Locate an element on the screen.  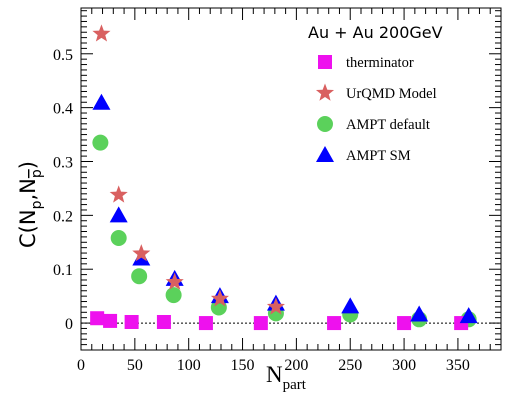
legend-marker-therminator is located at coordinates (325, 62).